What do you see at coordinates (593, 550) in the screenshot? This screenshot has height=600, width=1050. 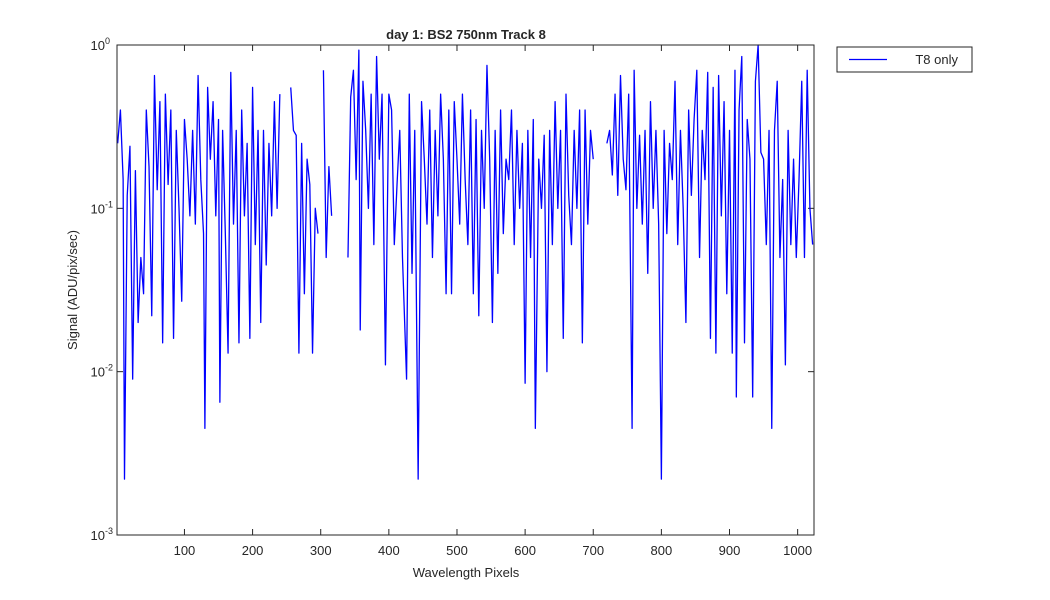 I see `x-tick-label: 700` at bounding box center [593, 550].